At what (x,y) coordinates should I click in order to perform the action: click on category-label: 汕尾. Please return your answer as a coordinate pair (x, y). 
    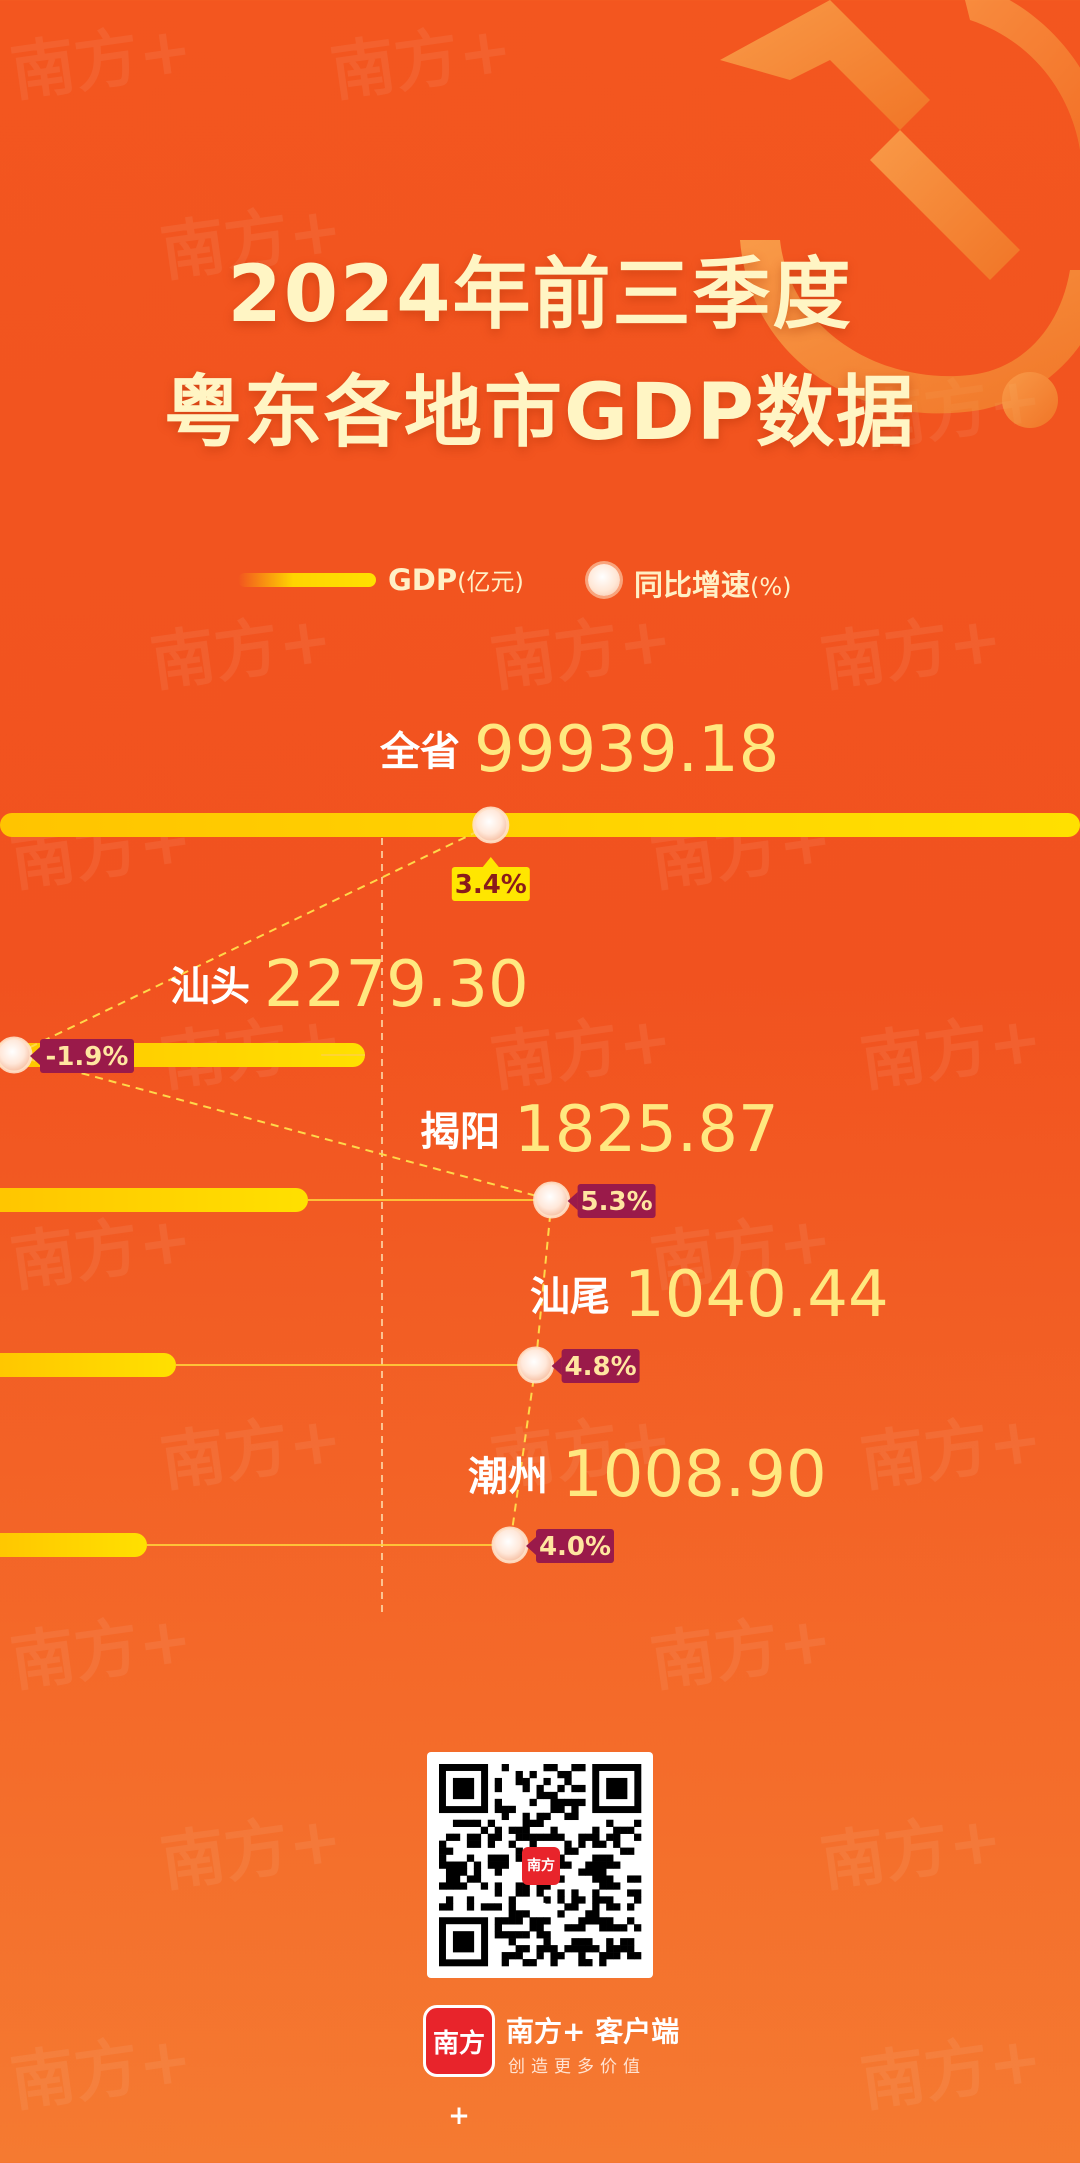
    Looking at the image, I should click on (570, 1297).